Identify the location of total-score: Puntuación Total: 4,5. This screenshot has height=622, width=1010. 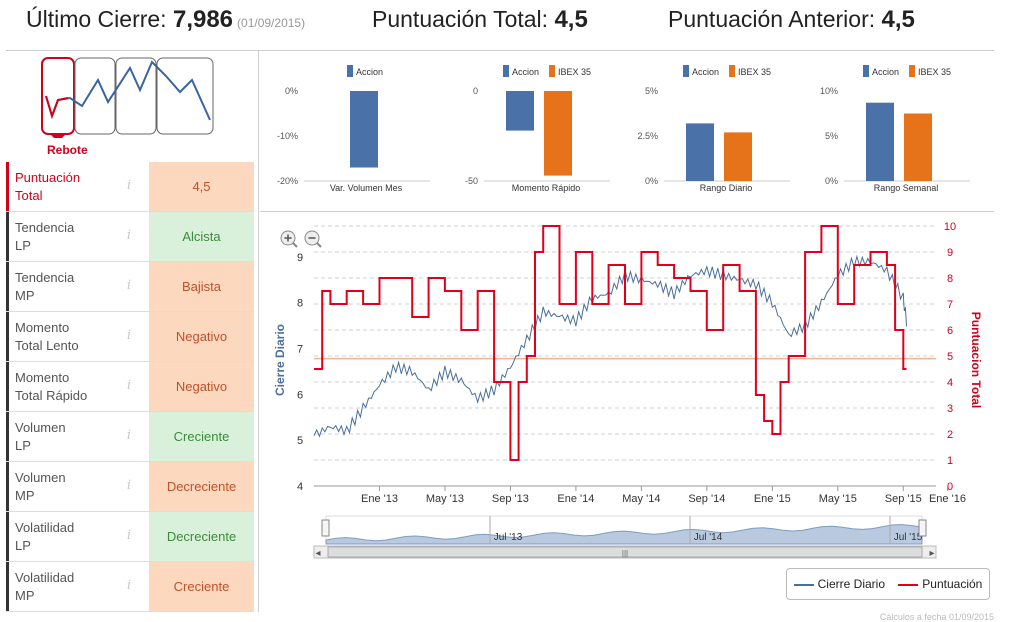
(480, 20).